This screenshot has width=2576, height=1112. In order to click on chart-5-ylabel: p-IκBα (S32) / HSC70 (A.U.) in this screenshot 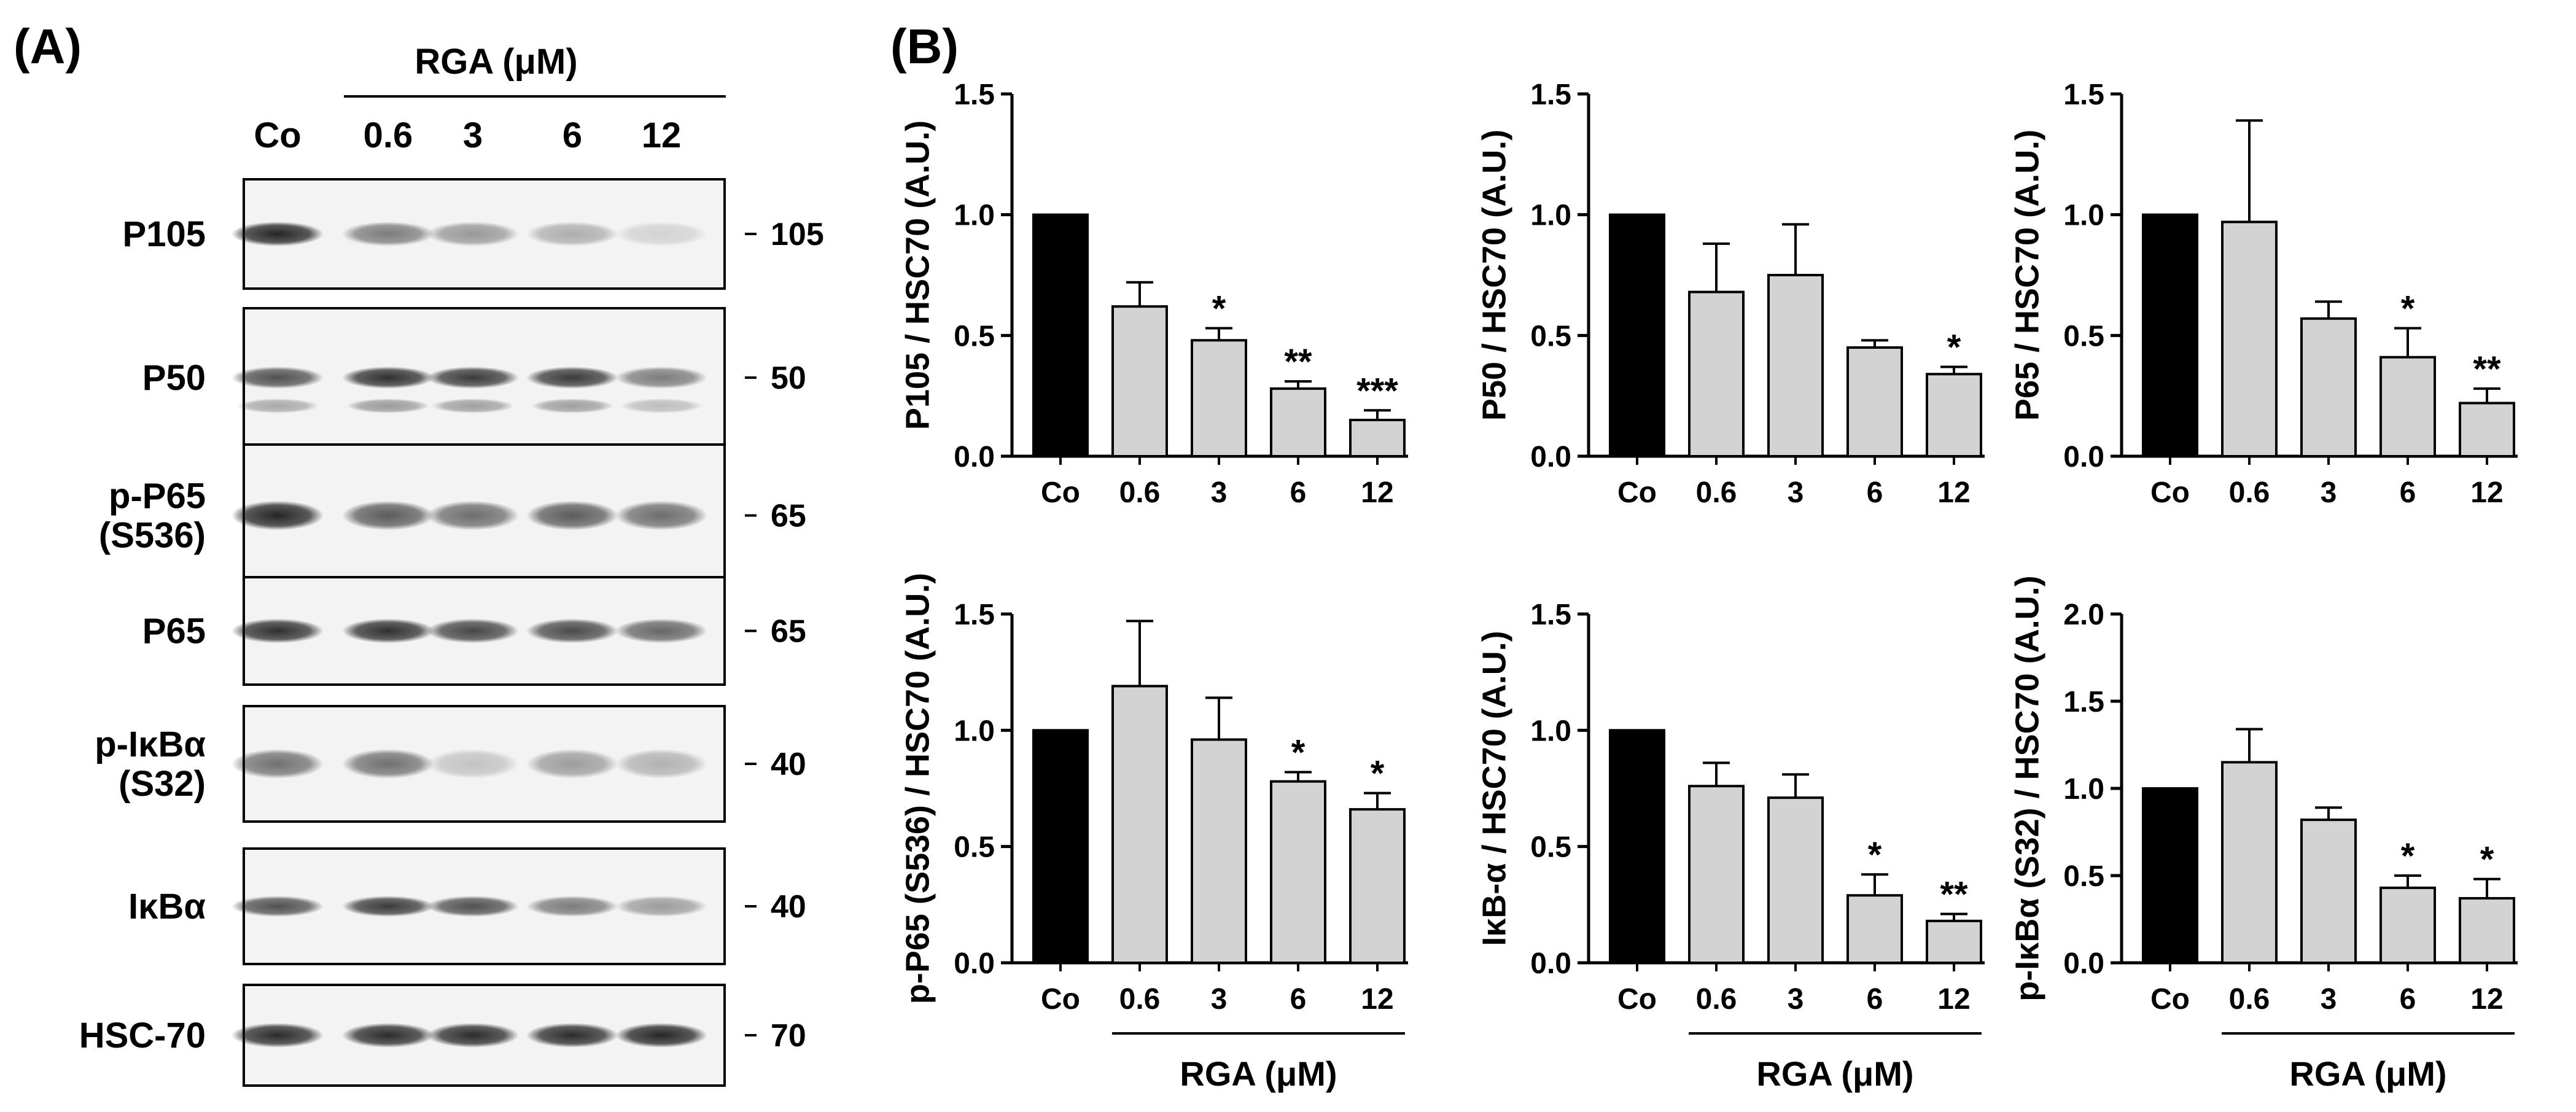, I will do `click(2027, 788)`.